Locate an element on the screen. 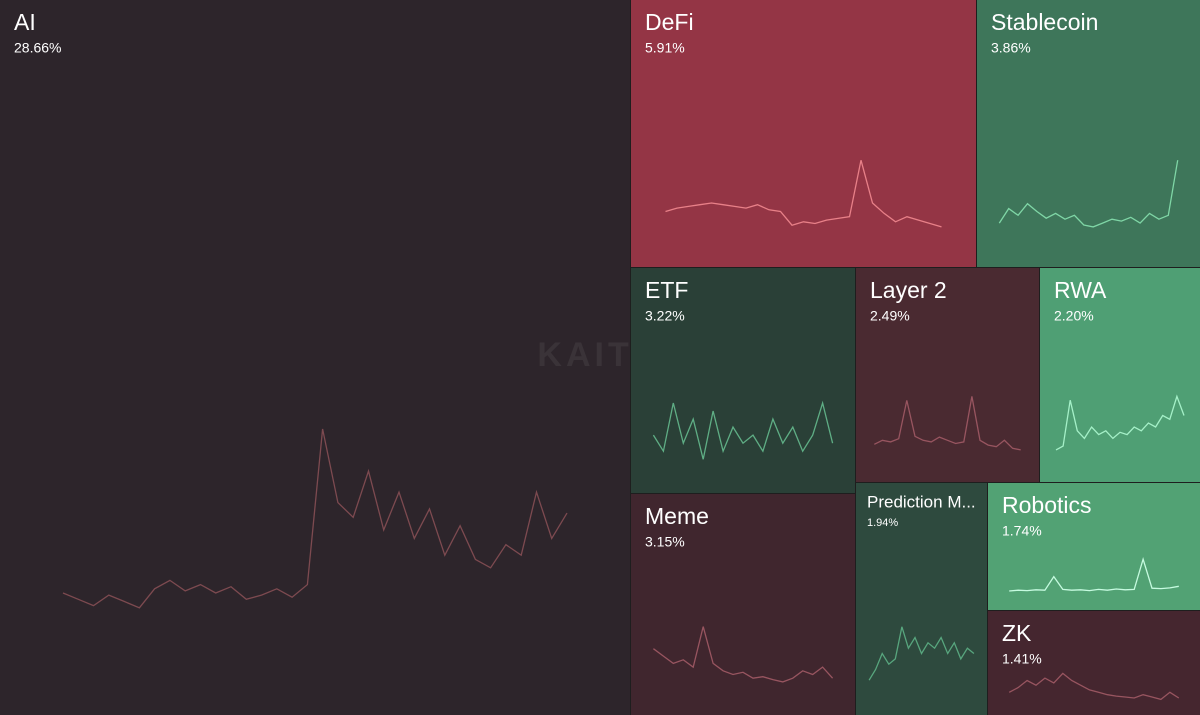 The width and height of the screenshot is (1200, 715). tile-name: DeFi is located at coordinates (669, 22).